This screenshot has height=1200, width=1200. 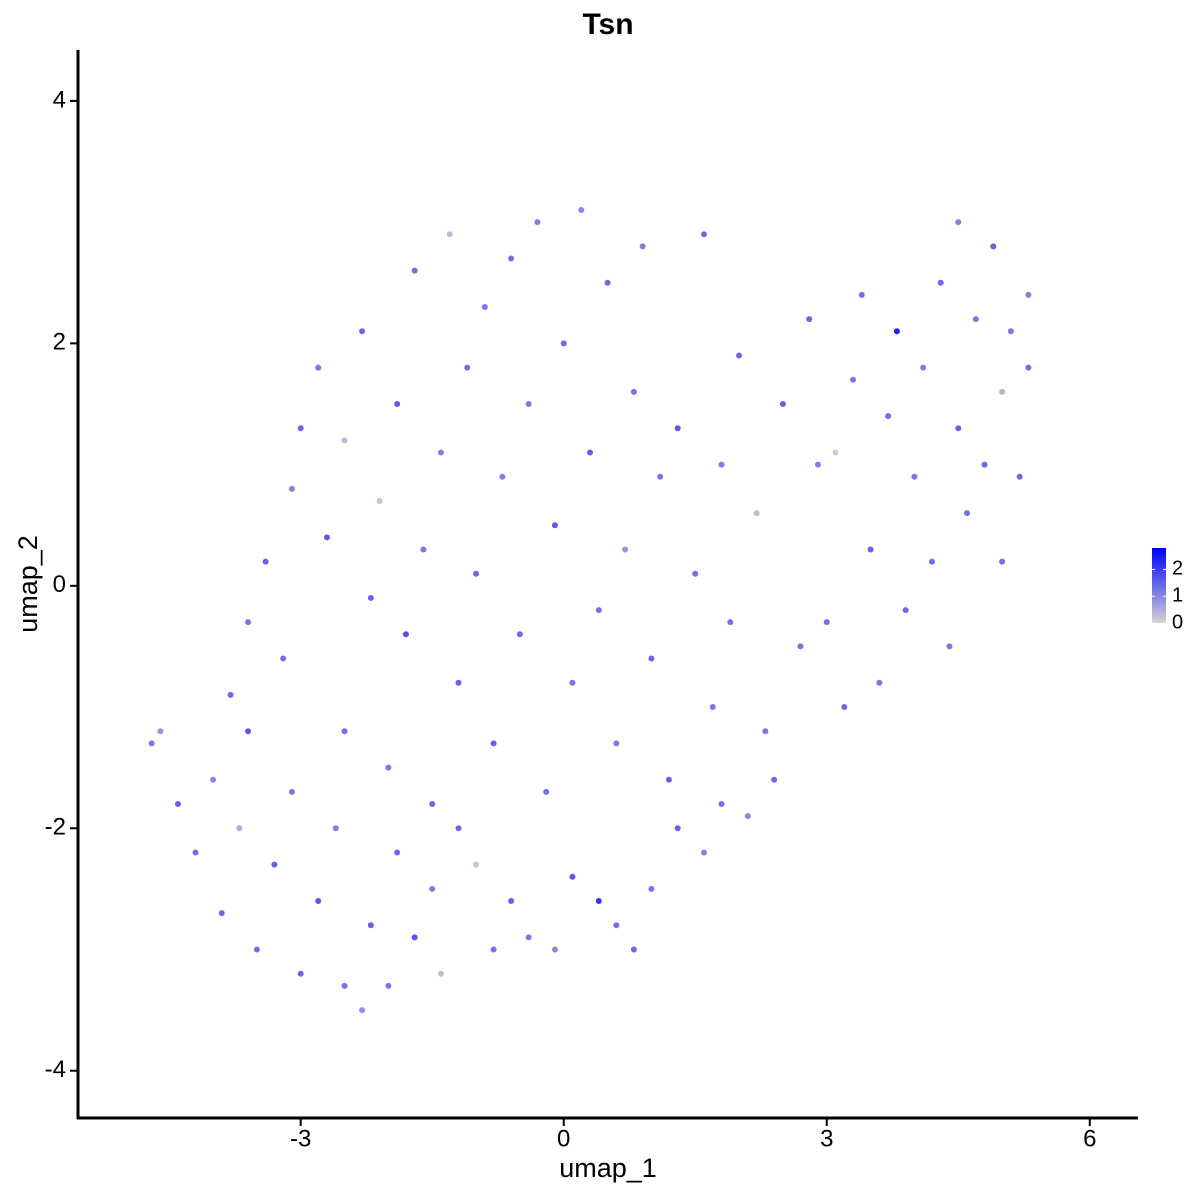 I want to click on y-axis-label: umap_2, so click(x=28, y=584).